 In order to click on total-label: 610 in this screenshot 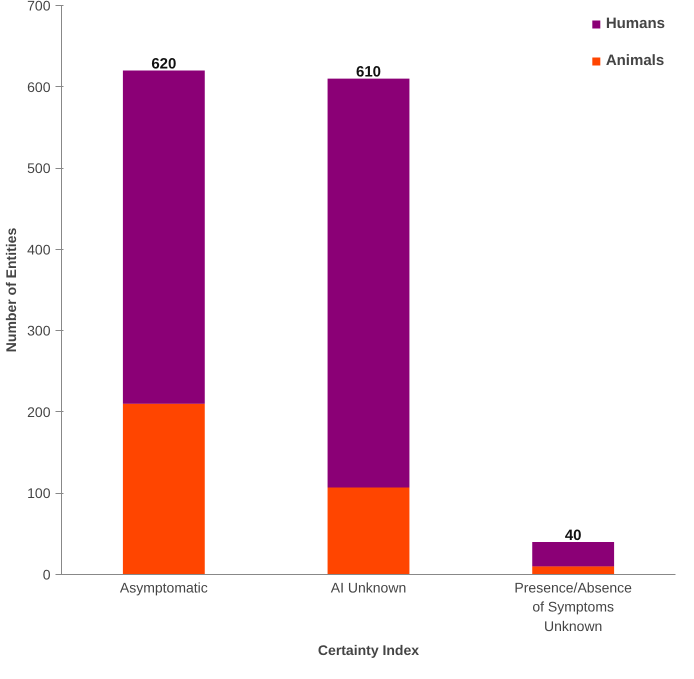, I will do `click(369, 72)`.